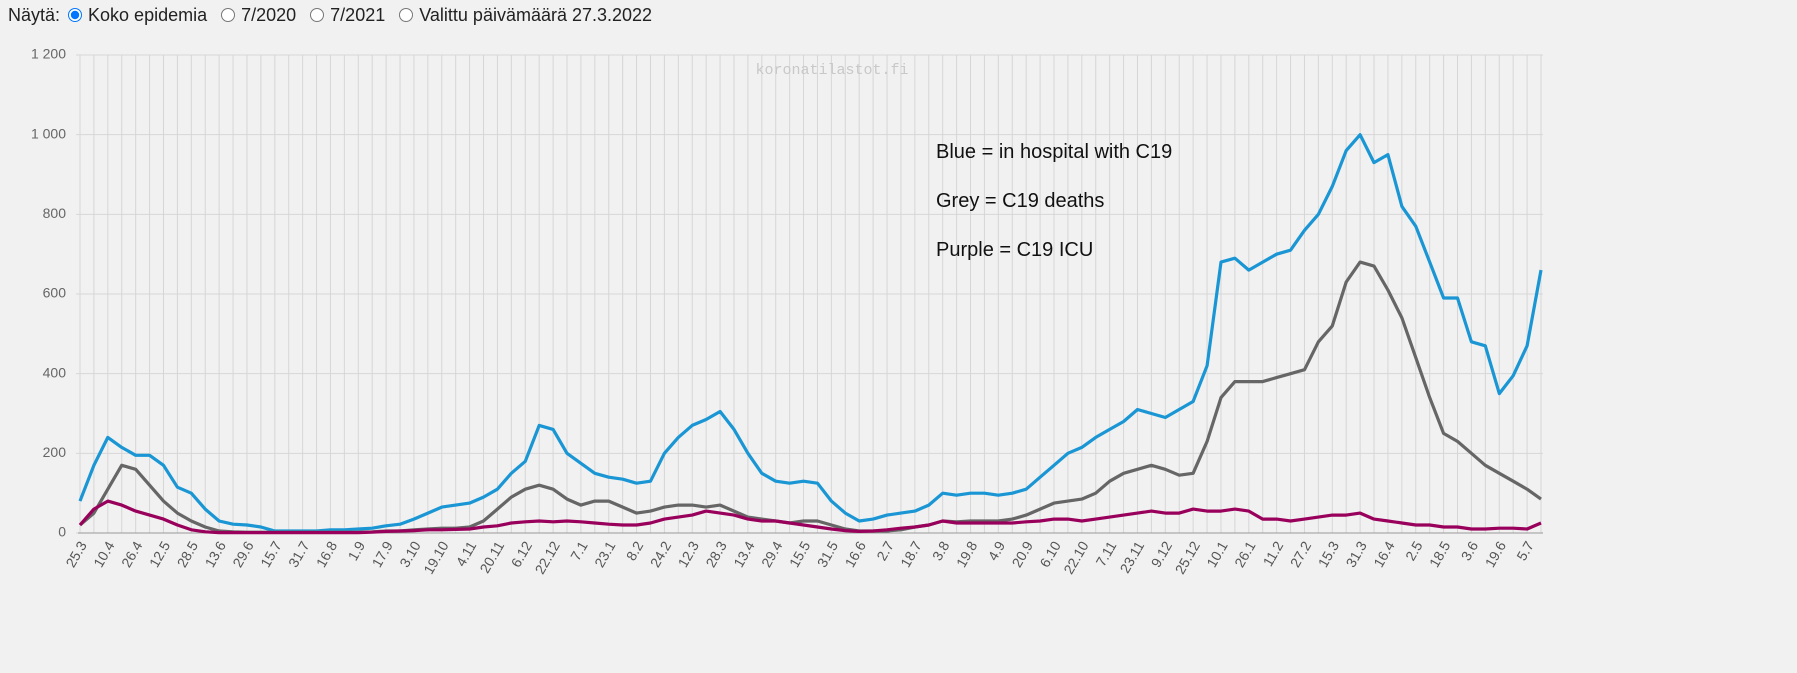 This screenshot has width=1797, height=673. Describe the element at coordinates (1075, 557) in the screenshot. I see `x-tick-label: 22.10` at that location.